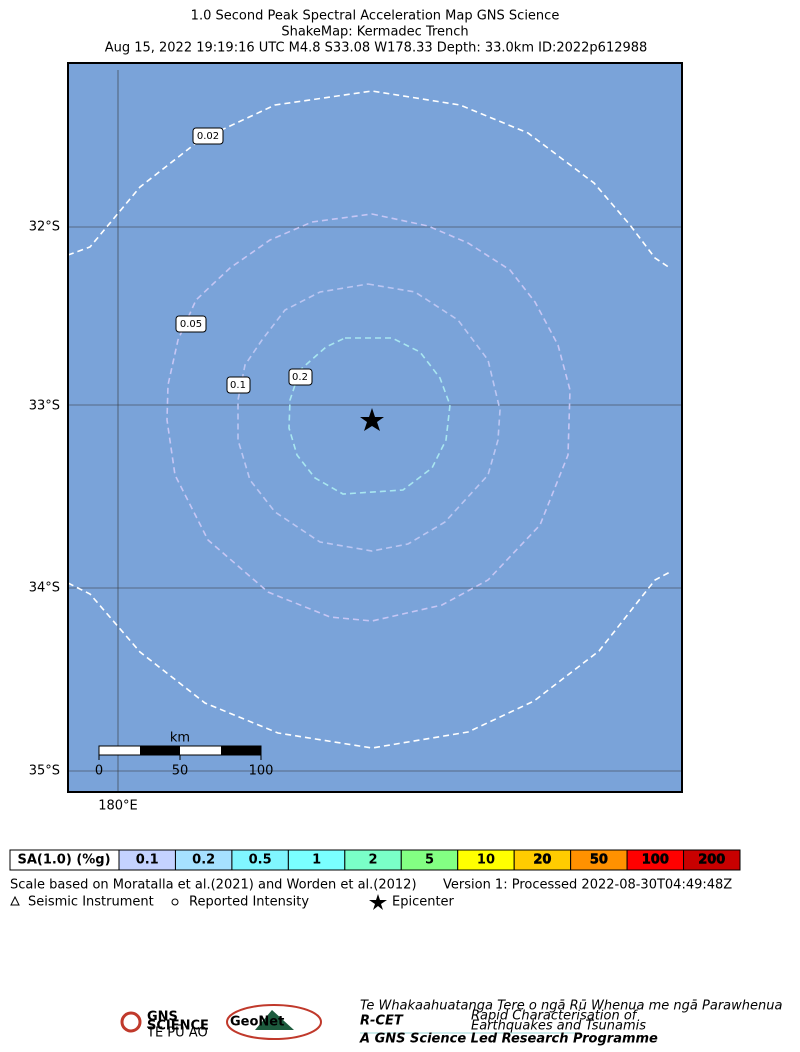 Image resolution: width=800 pixels, height=1052 pixels. What do you see at coordinates (178, 1026) in the screenshot?
I see `logo-text: SCIENCE` at bounding box center [178, 1026].